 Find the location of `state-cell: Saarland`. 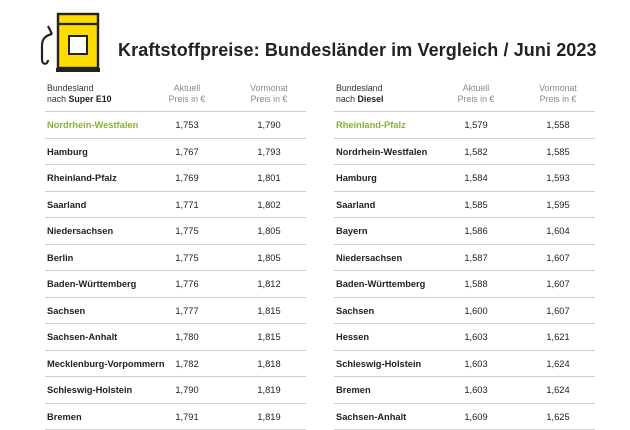

state-cell: Saarland is located at coordinates (66, 205).